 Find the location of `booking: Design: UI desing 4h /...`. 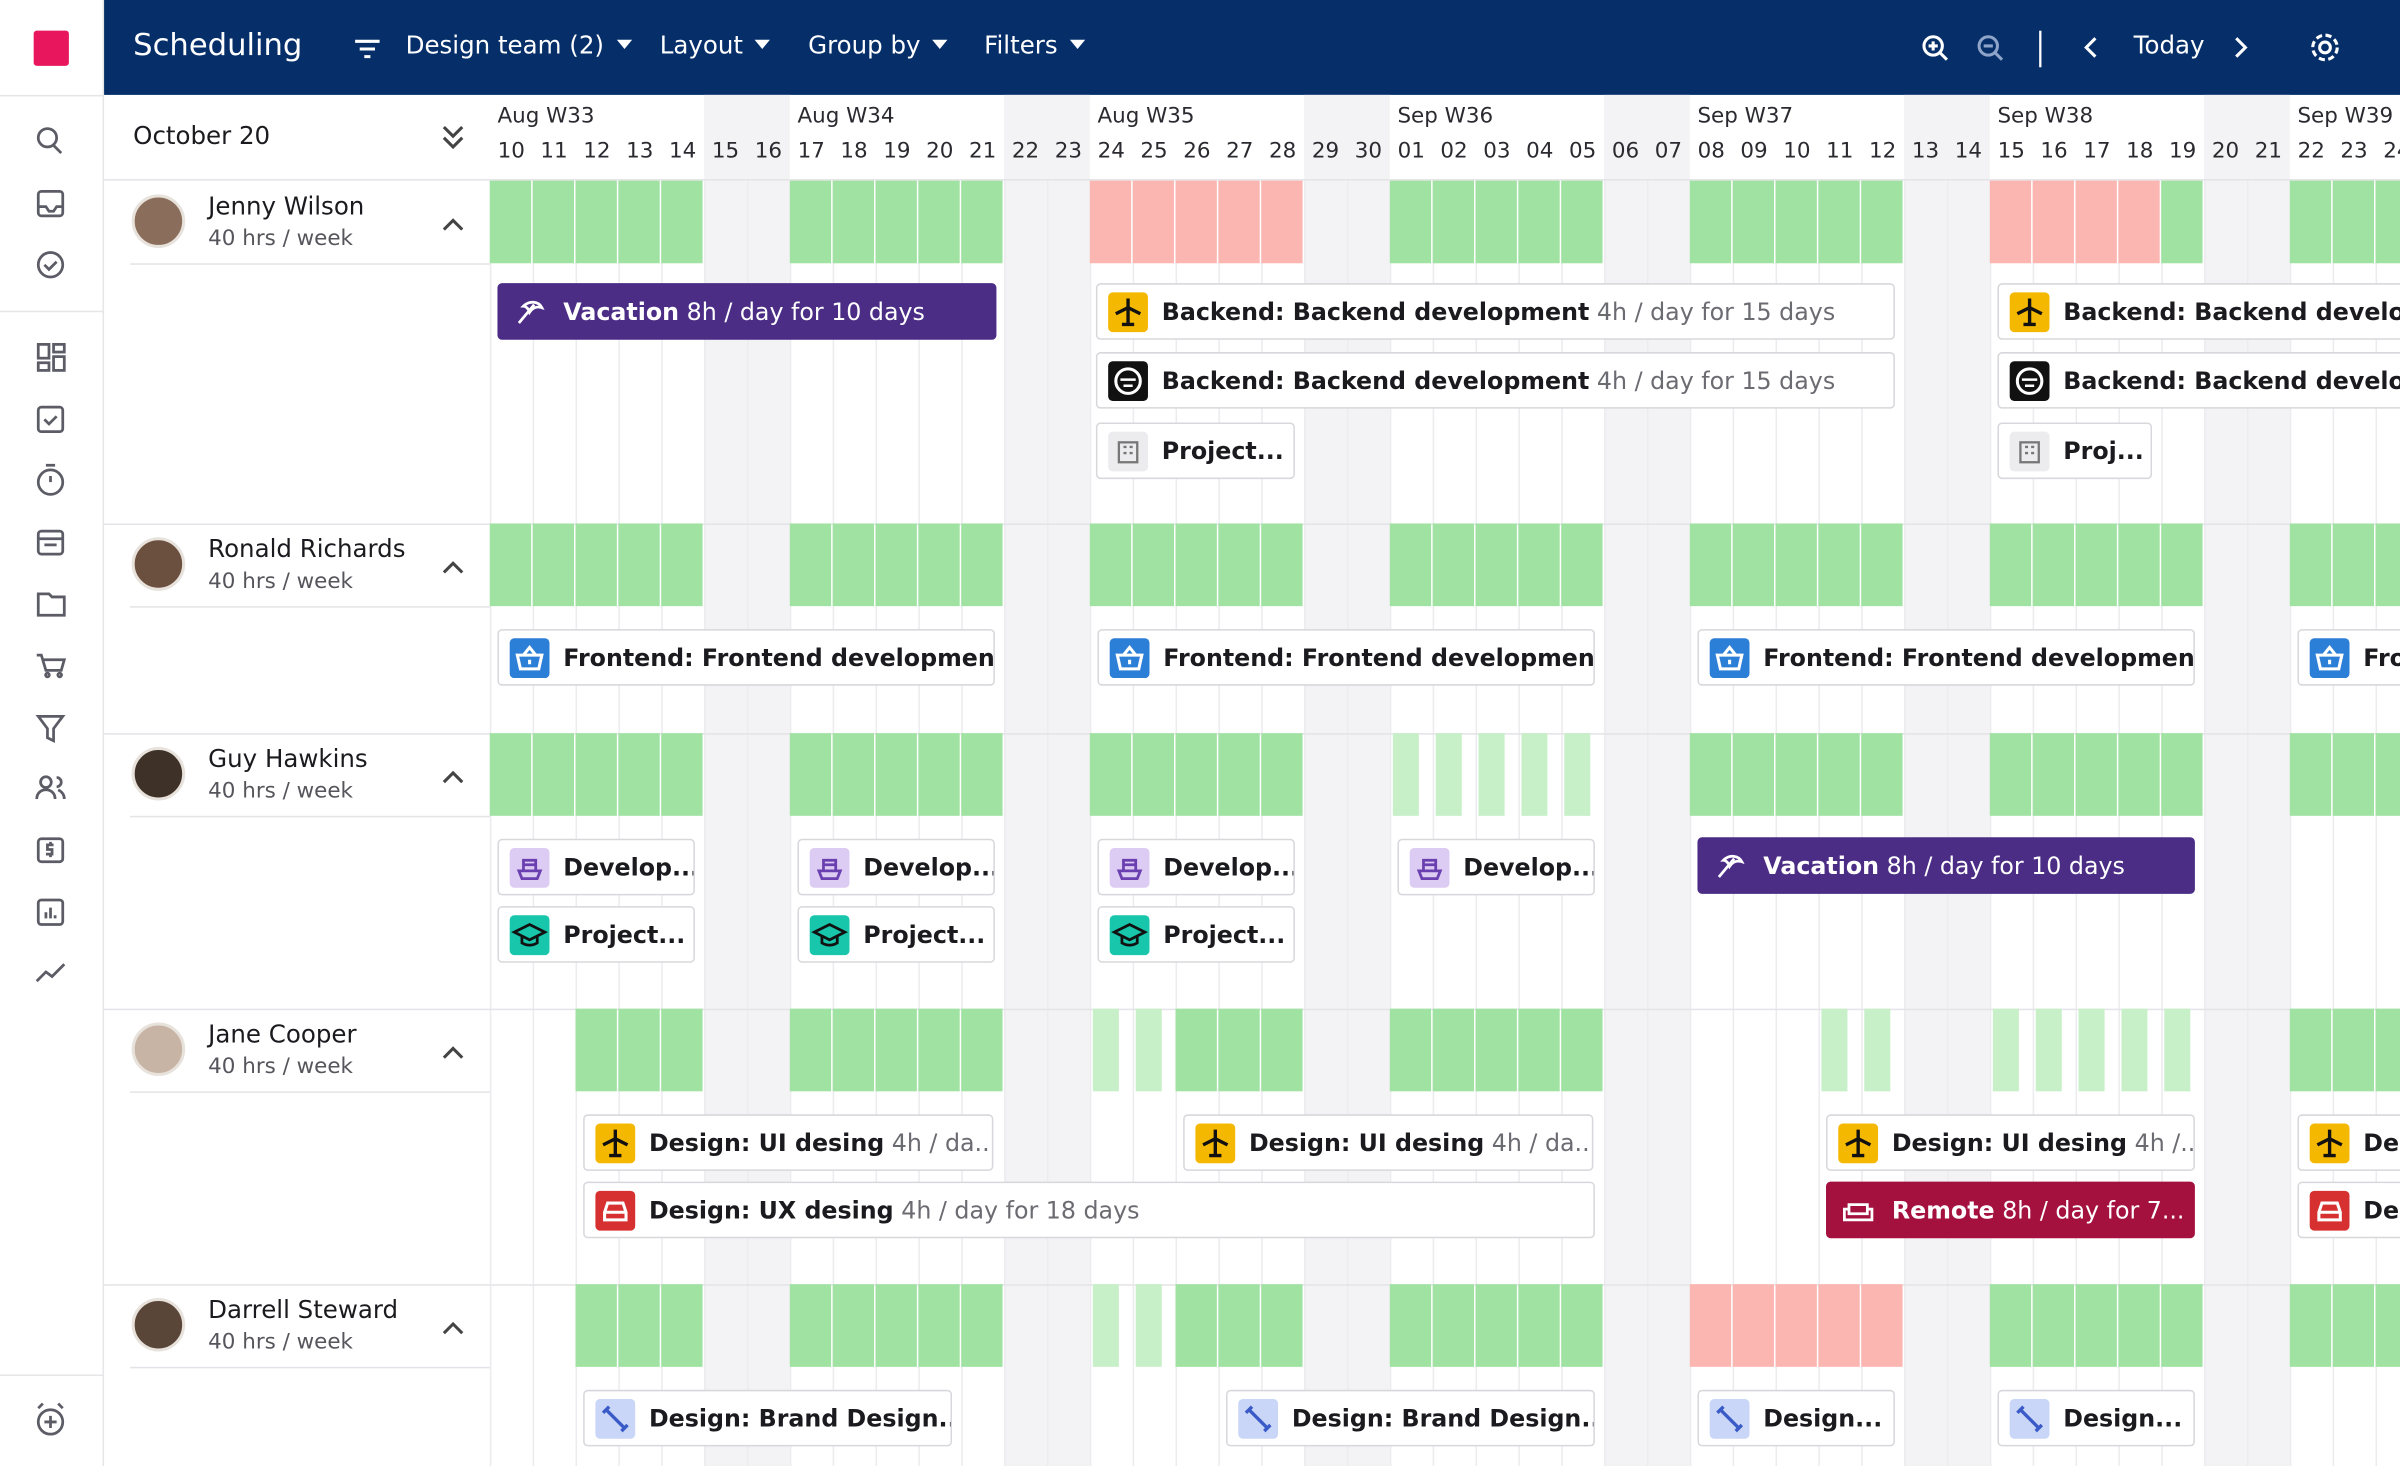

booking: Design: UI desing 4h /... is located at coordinates (2010, 1142).